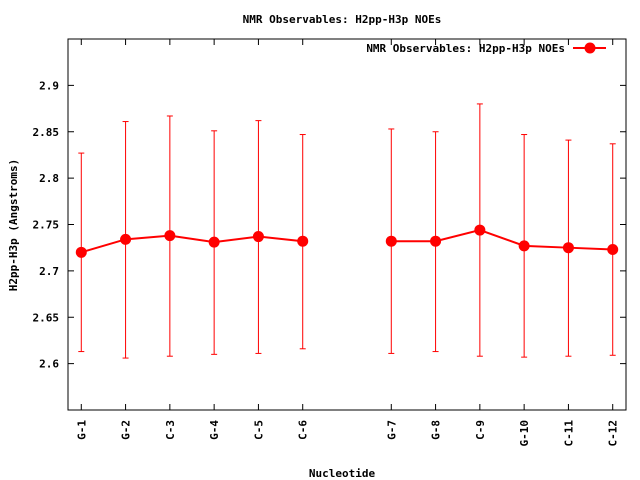 The width and height of the screenshot is (640, 480). I want to click on x-tick-label: C-3, so click(170, 430).